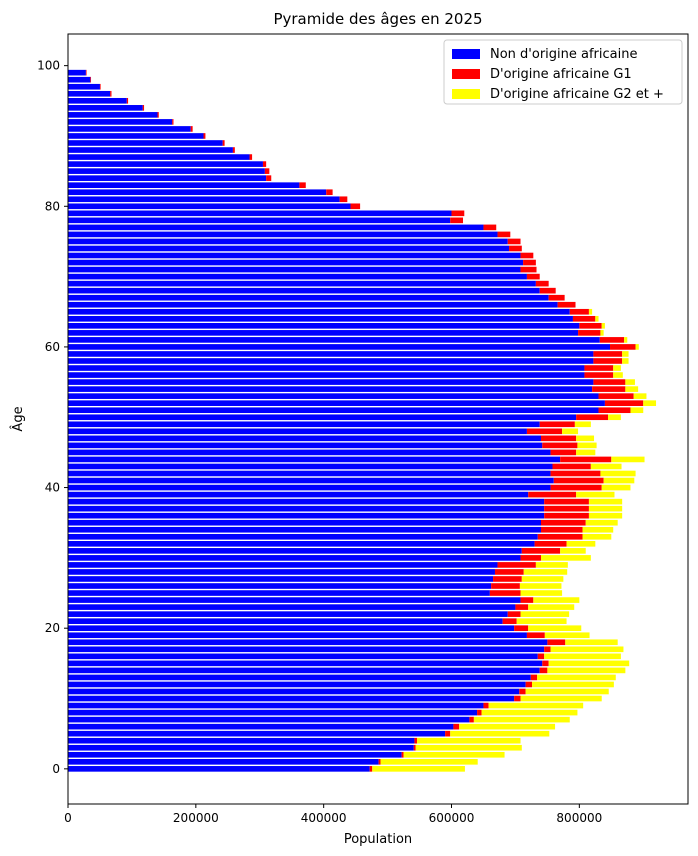 Image resolution: width=698 pixels, height=856 pixels. Describe the element at coordinates (52, 628) in the screenshot. I see `y-tick-label: 20` at that location.